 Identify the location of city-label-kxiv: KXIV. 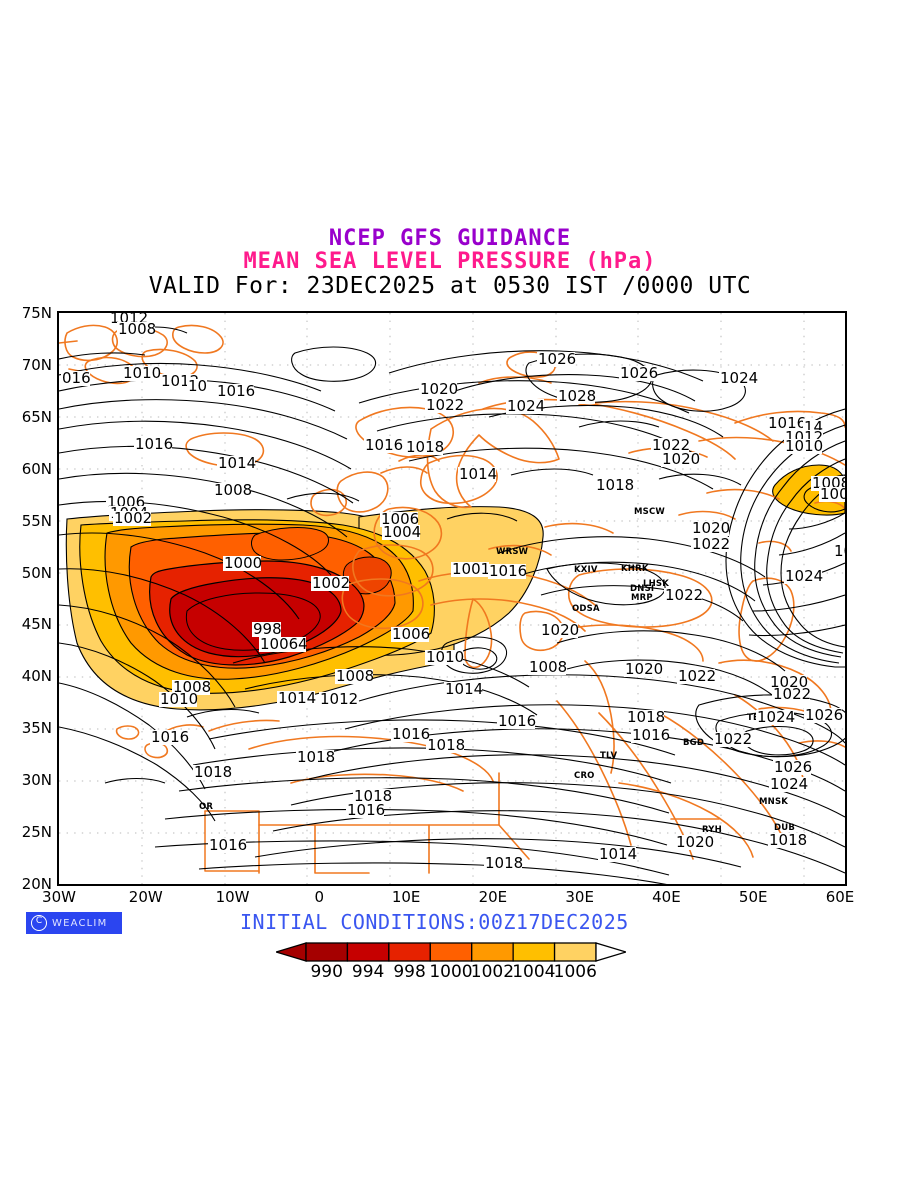
(586, 570).